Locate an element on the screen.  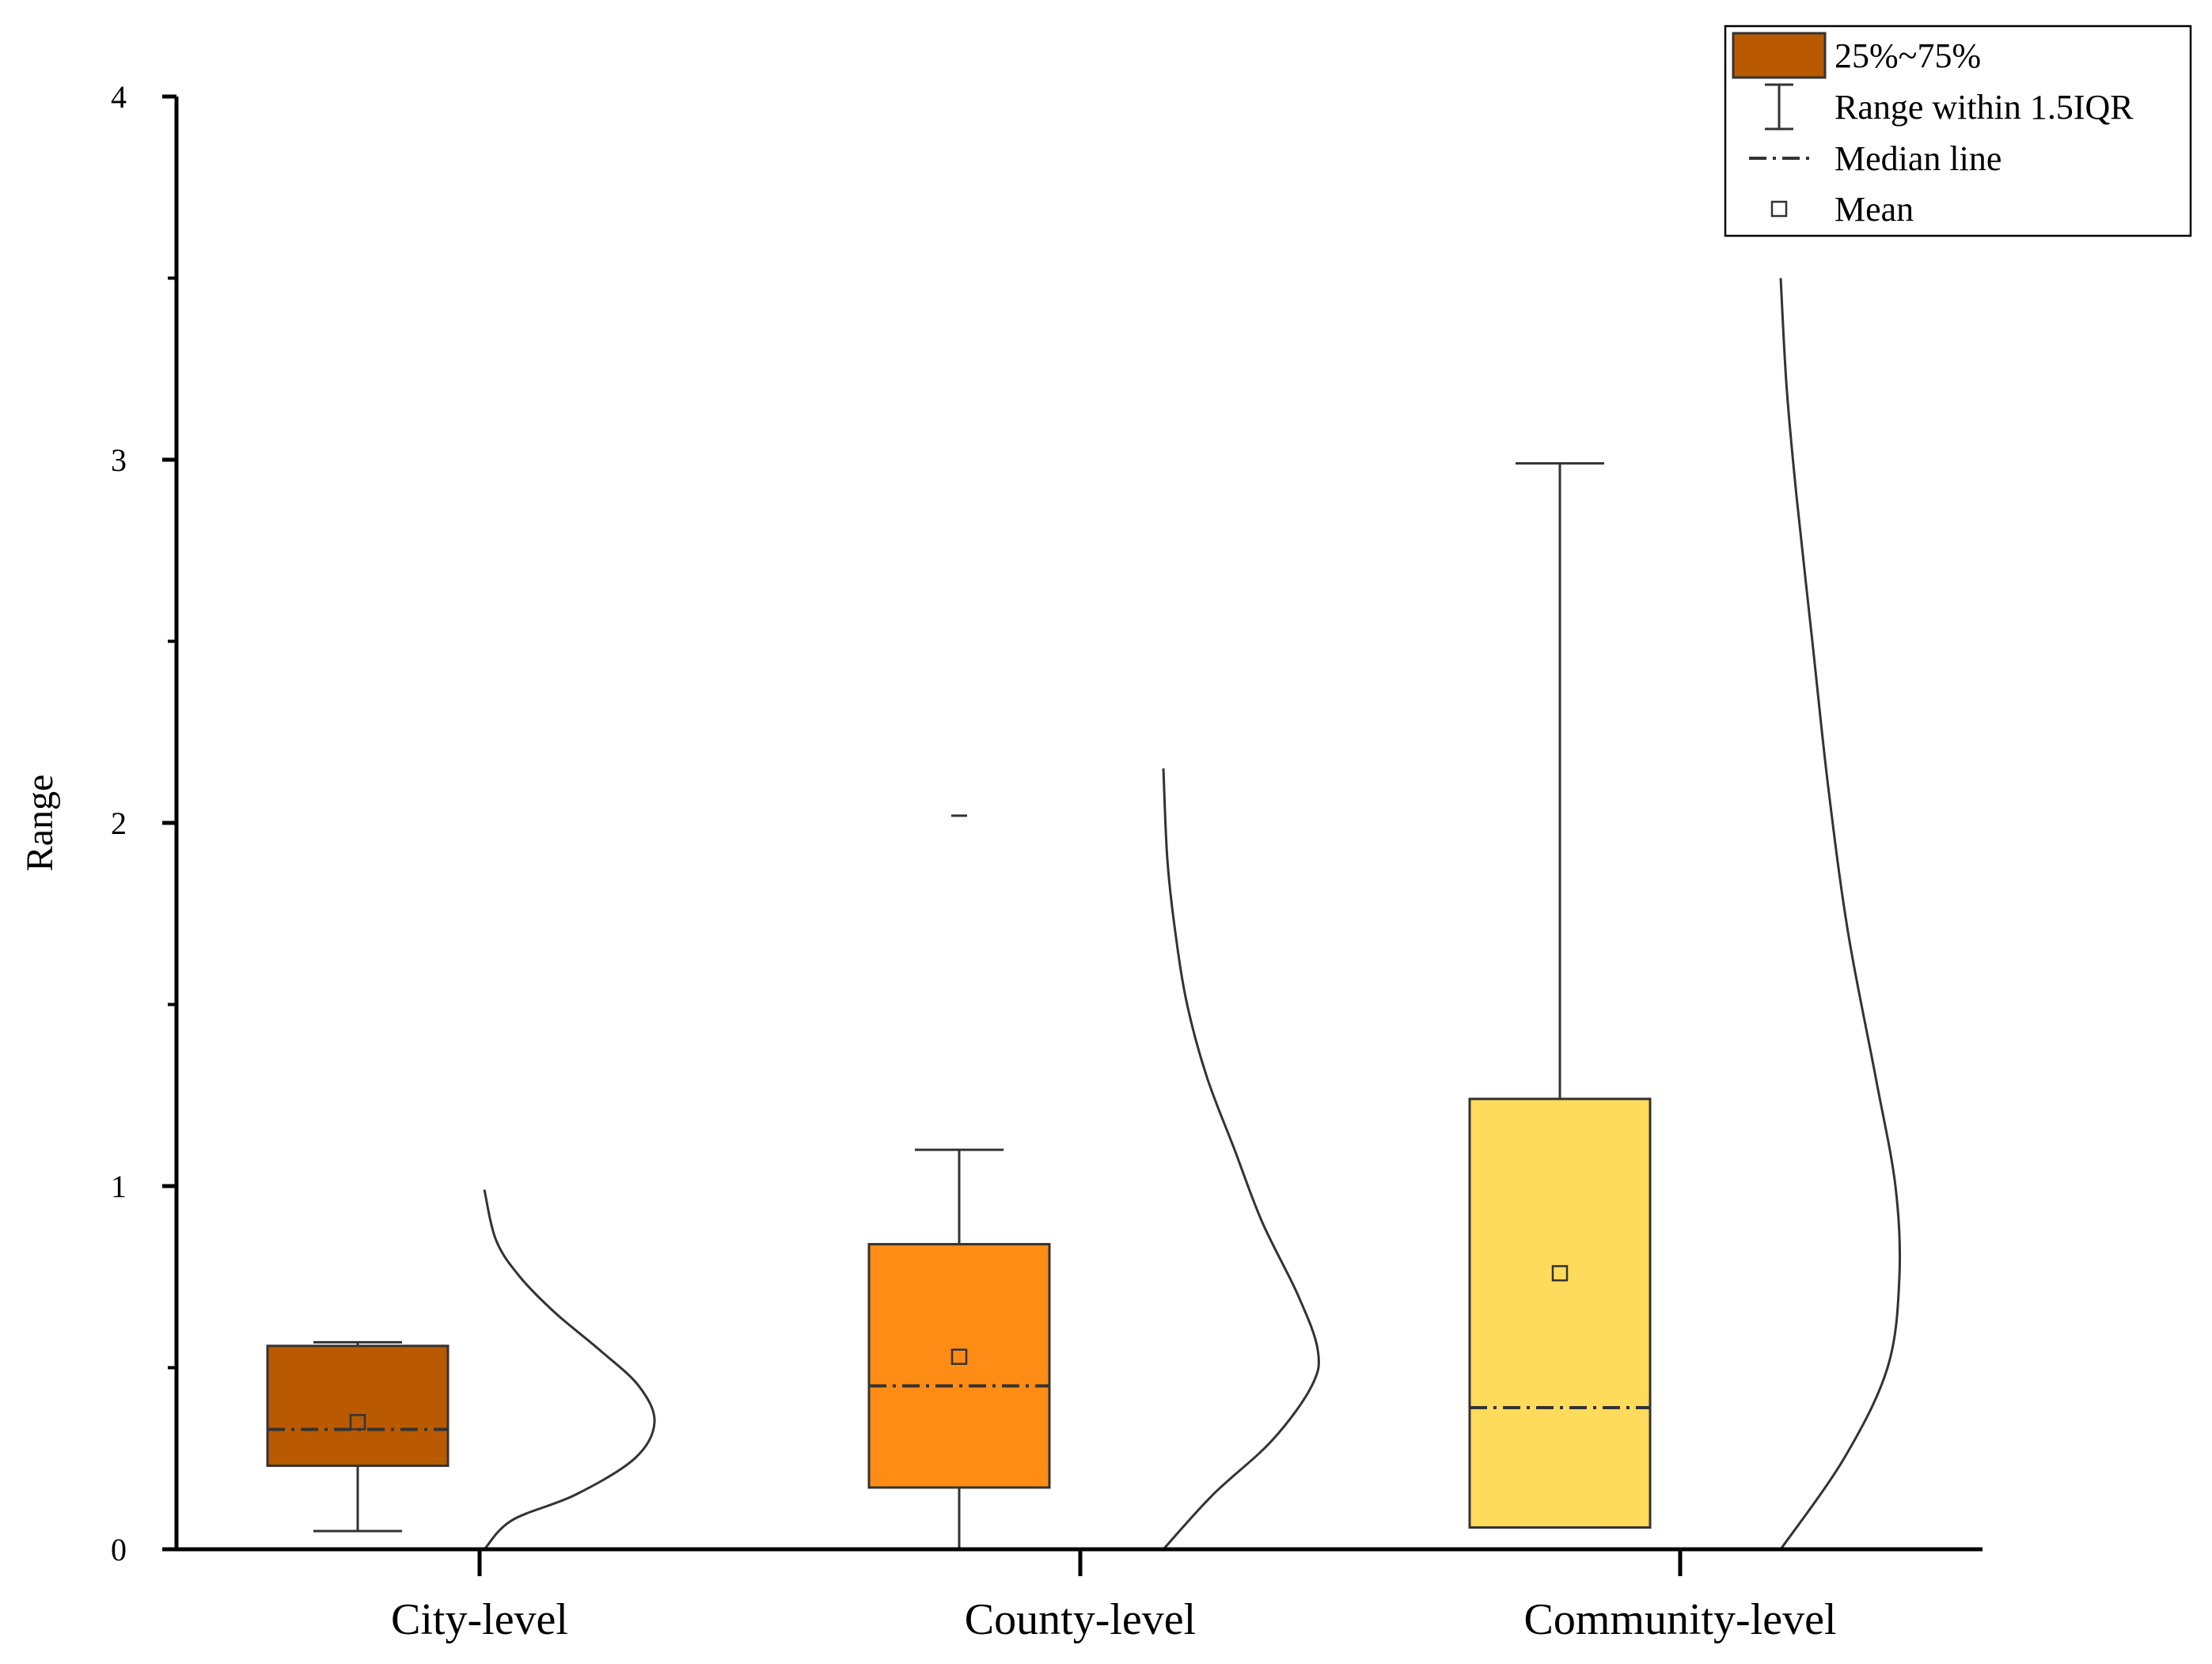
y-tick-label: 0 is located at coordinates (119, 1550).